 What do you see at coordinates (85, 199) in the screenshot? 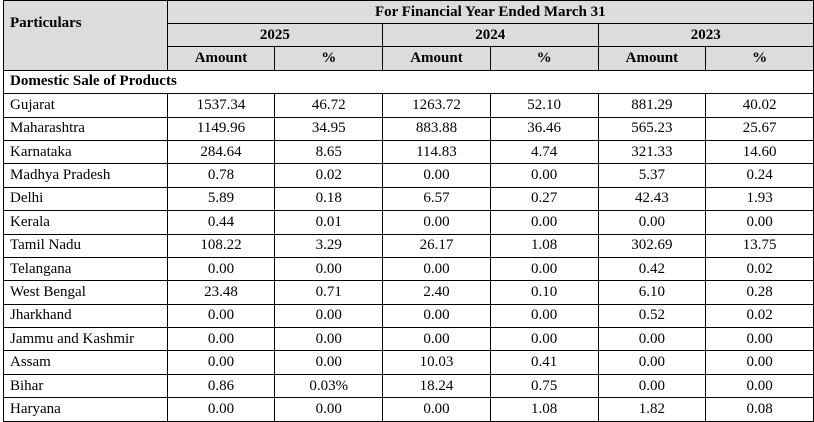
I see `state-name: Delhi` at bounding box center [85, 199].